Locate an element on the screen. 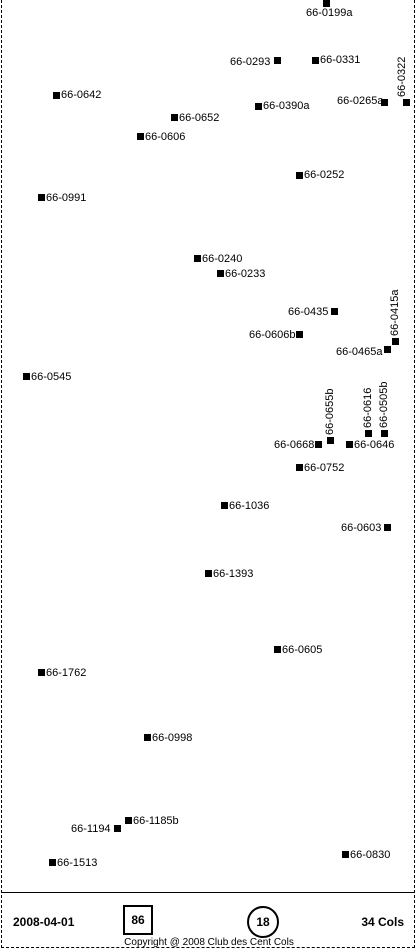  square-badge-value: 86 is located at coordinates (138, 920).